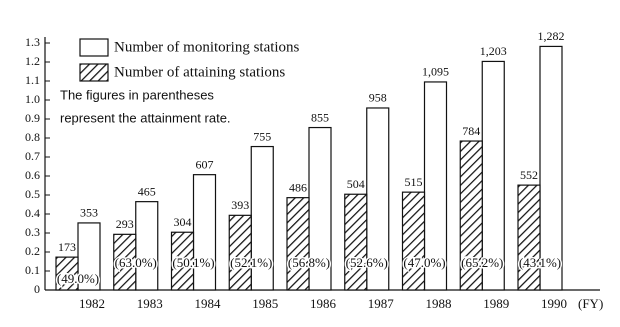 This screenshot has height=327, width=620. I want to click on y-tick-label: 0.1, so click(32, 270).